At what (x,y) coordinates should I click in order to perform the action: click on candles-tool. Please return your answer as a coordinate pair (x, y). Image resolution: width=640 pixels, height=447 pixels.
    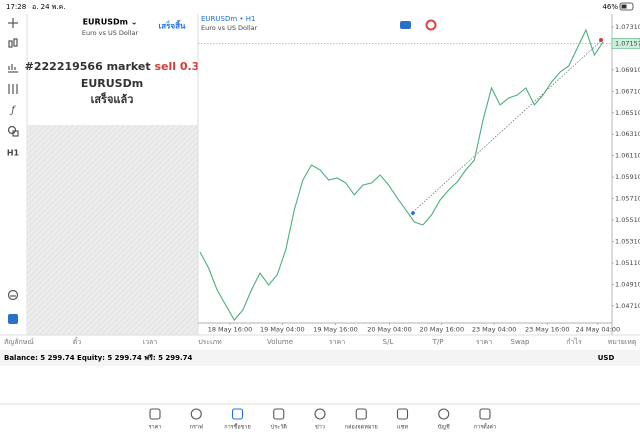
    Looking at the image, I should click on (13, 43).